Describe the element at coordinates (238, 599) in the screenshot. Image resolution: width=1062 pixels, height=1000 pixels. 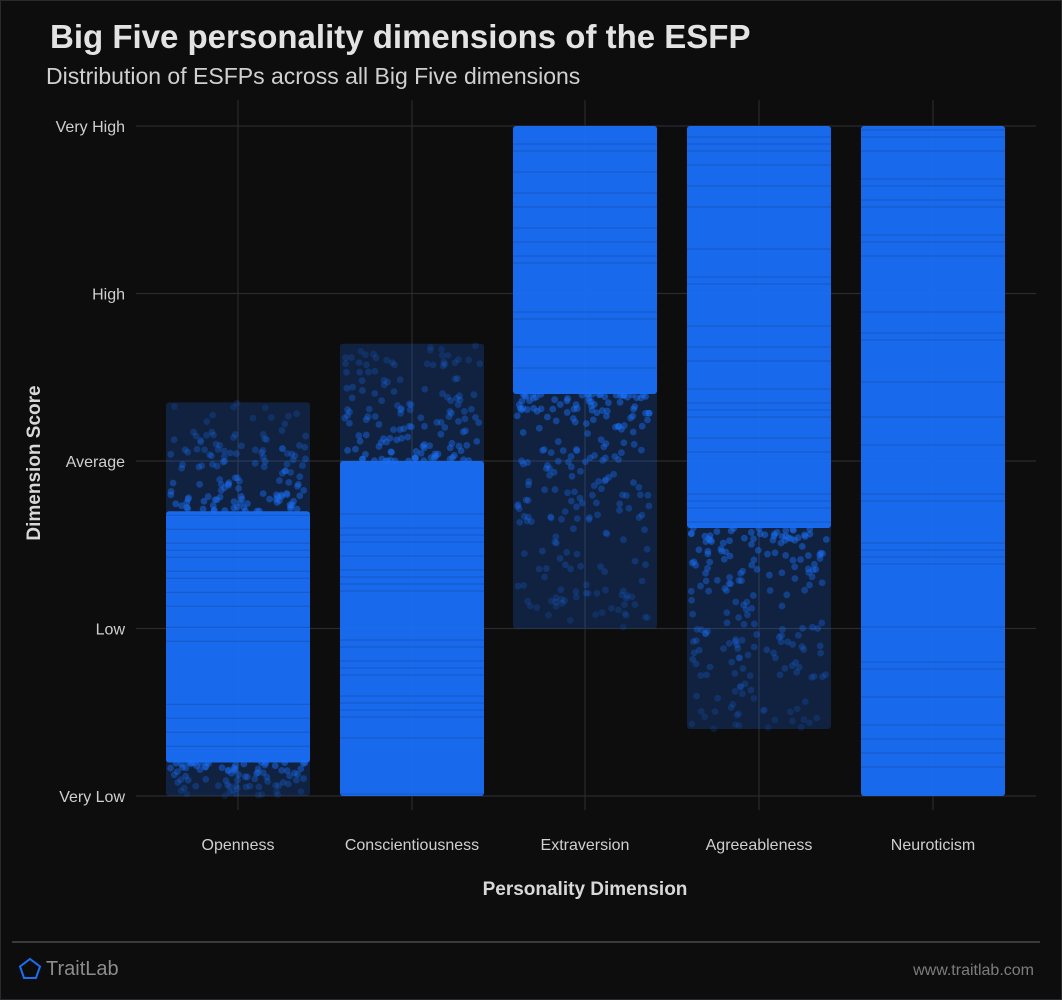
I see `point-band-range` at that location.